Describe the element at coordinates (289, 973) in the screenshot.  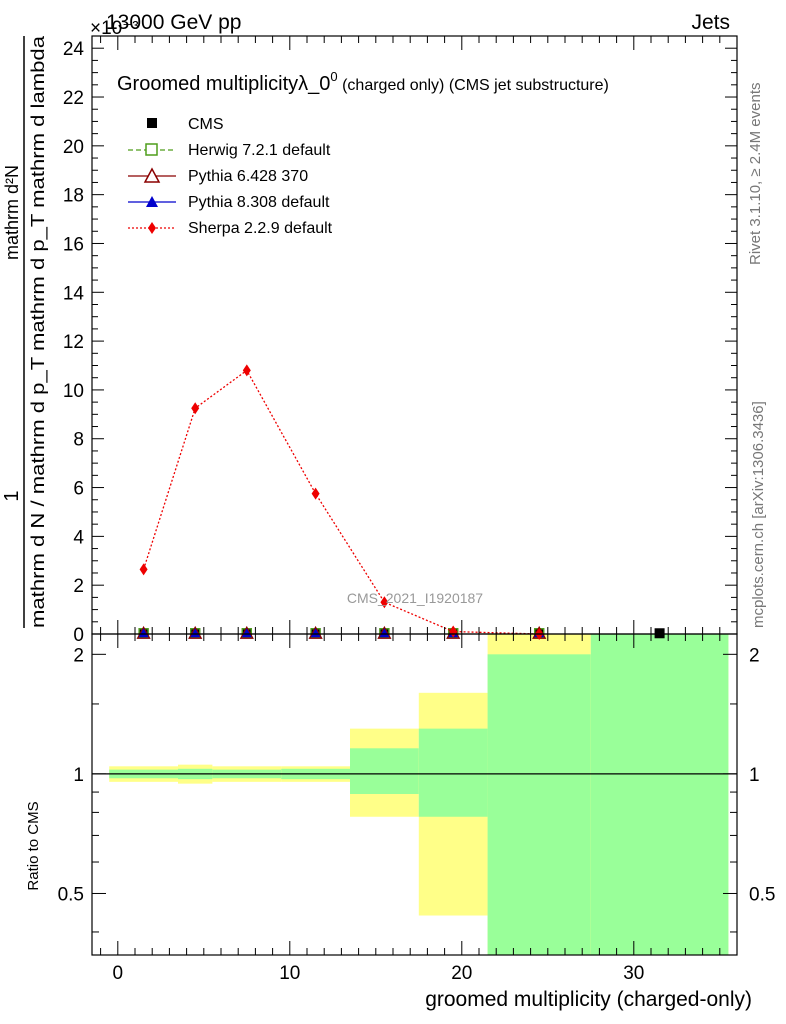
I see `x-tick-label-1: 10` at that location.